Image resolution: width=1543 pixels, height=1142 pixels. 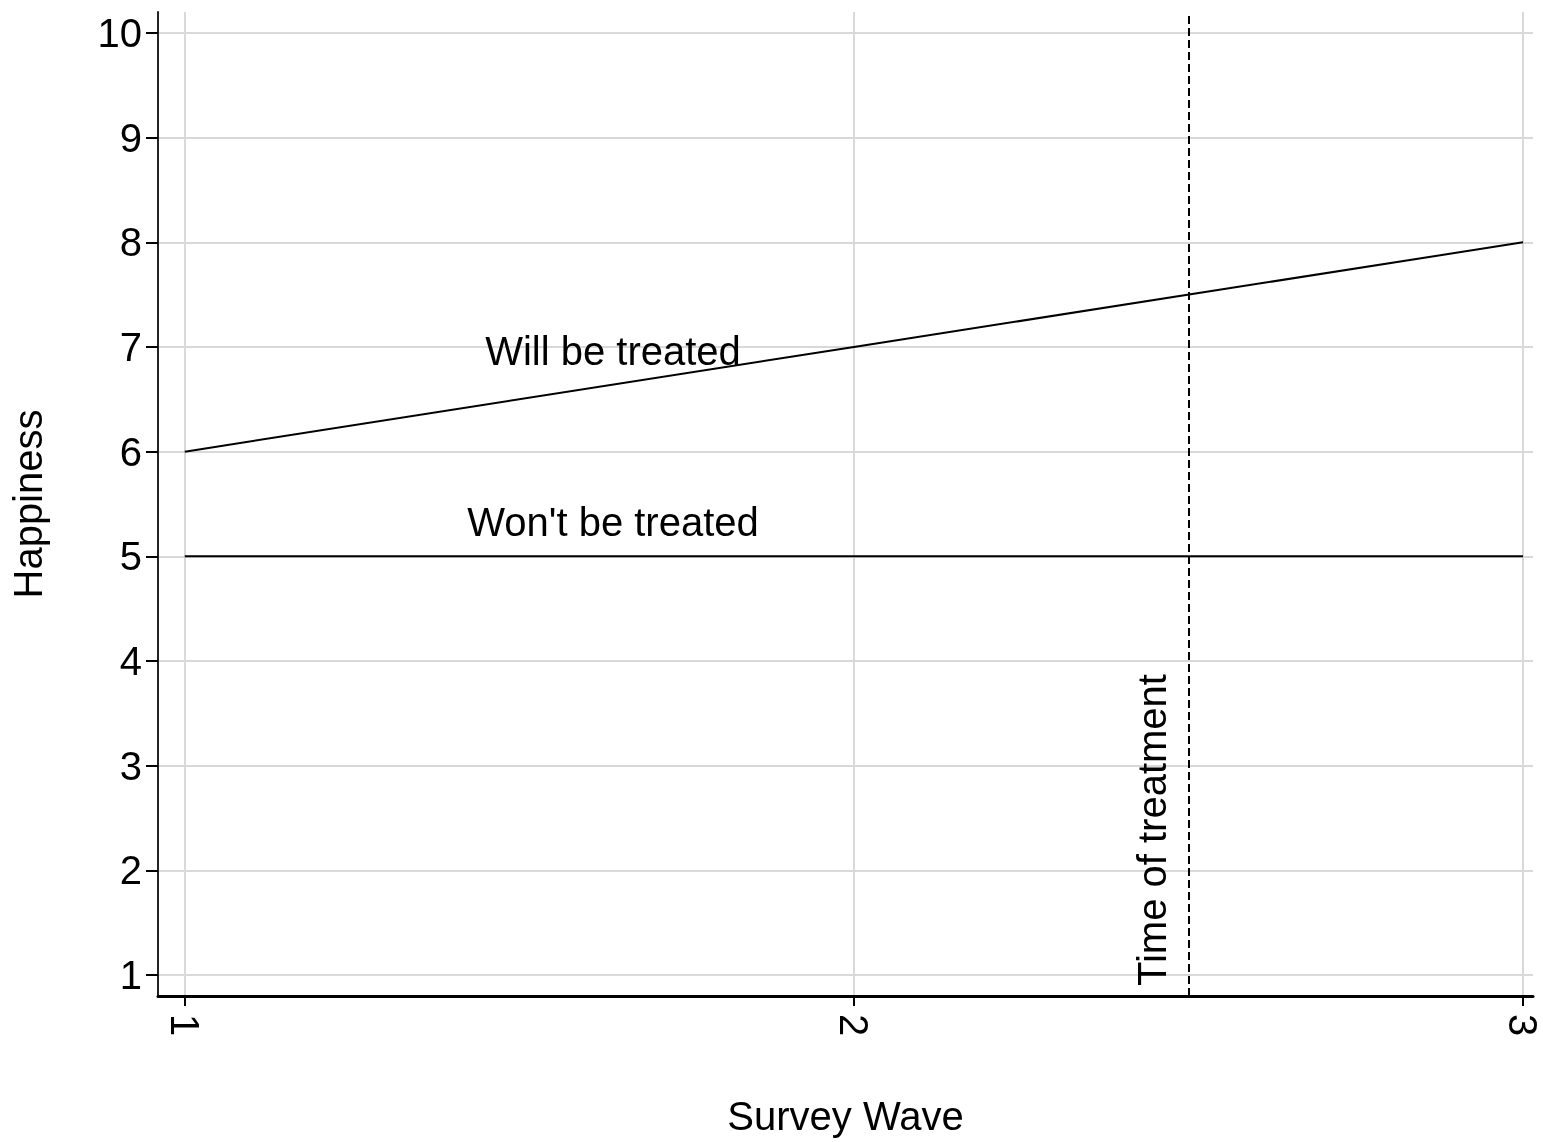 What do you see at coordinates (853, 1025) in the screenshot?
I see `x-tick-label: 2` at bounding box center [853, 1025].